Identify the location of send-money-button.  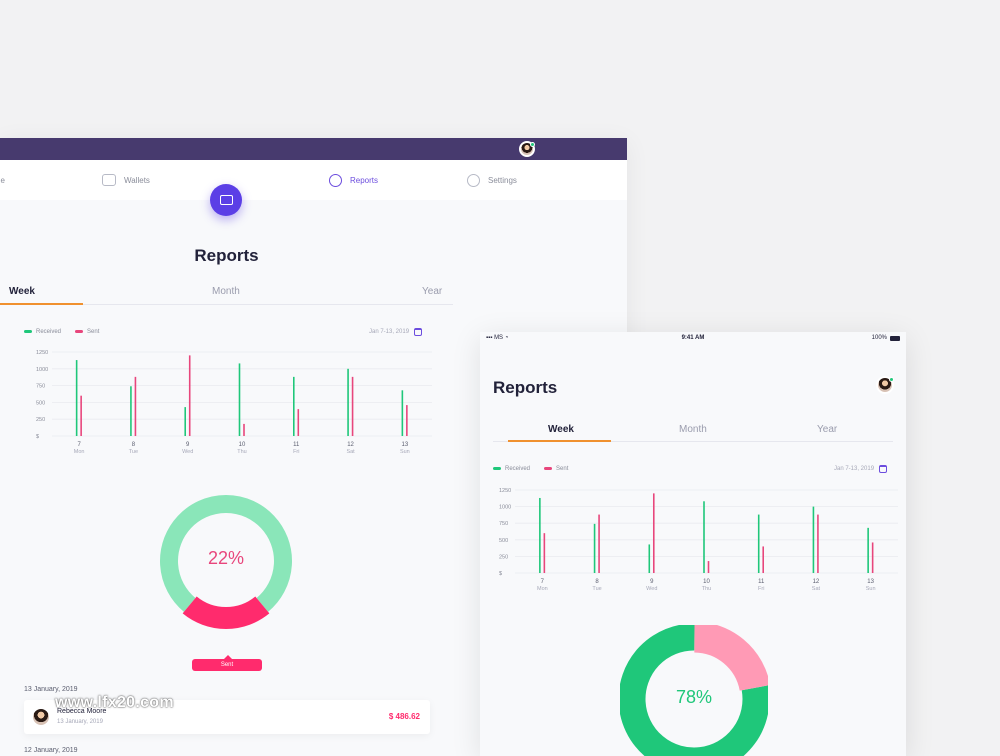
(226, 200).